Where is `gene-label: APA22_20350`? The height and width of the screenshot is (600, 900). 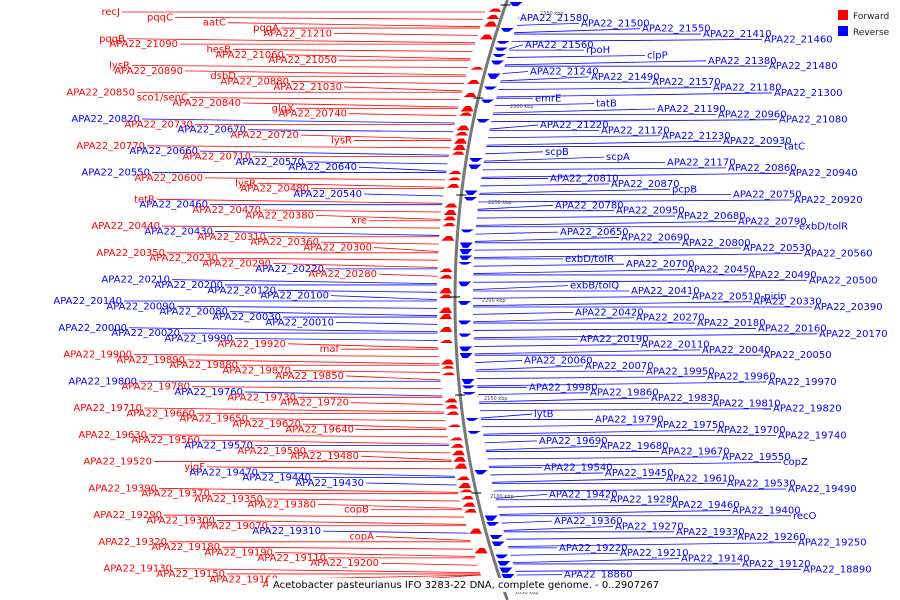 gene-label: APA22_20350 is located at coordinates (130, 253).